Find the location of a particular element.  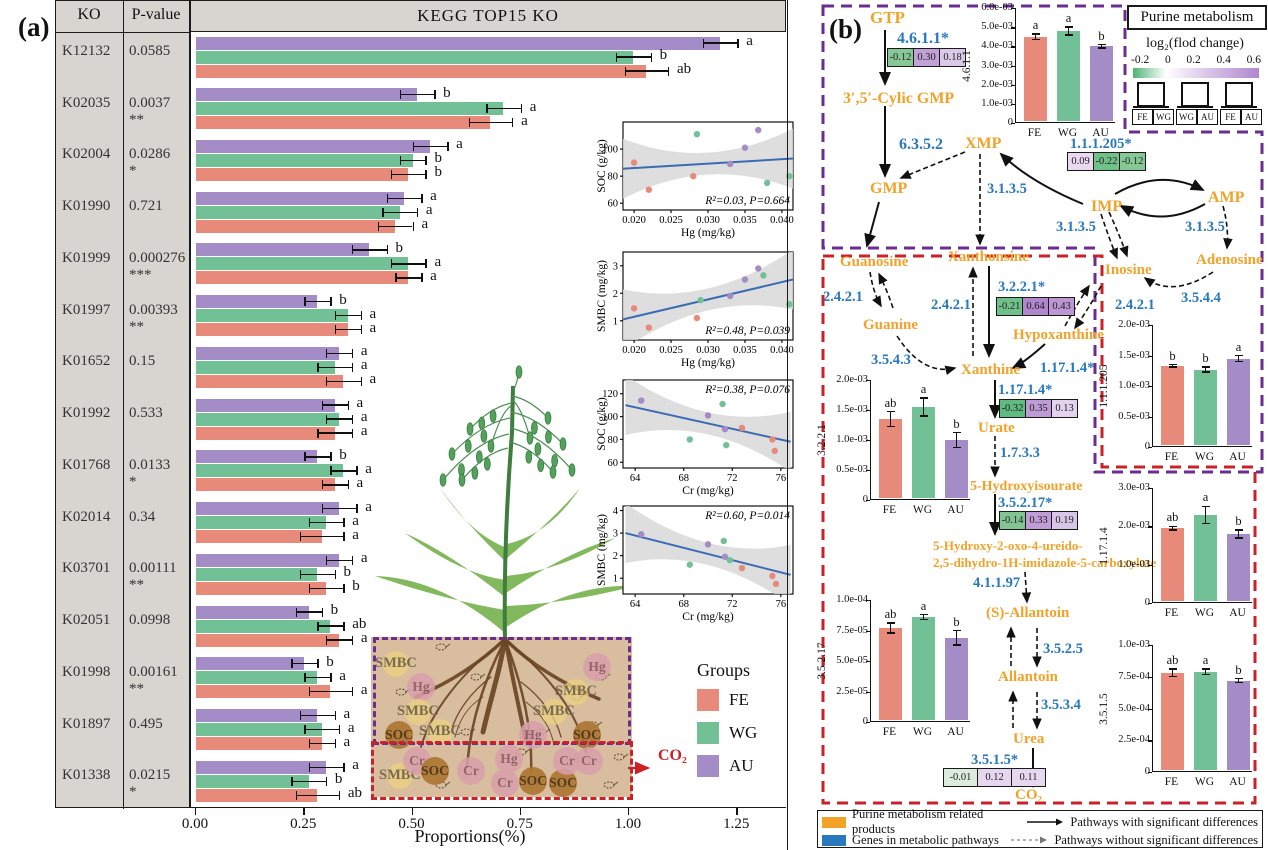

metabolite-ureido-line1: 5-Hydroxy-2-oxo-4-ureido- is located at coordinates (1008, 545).